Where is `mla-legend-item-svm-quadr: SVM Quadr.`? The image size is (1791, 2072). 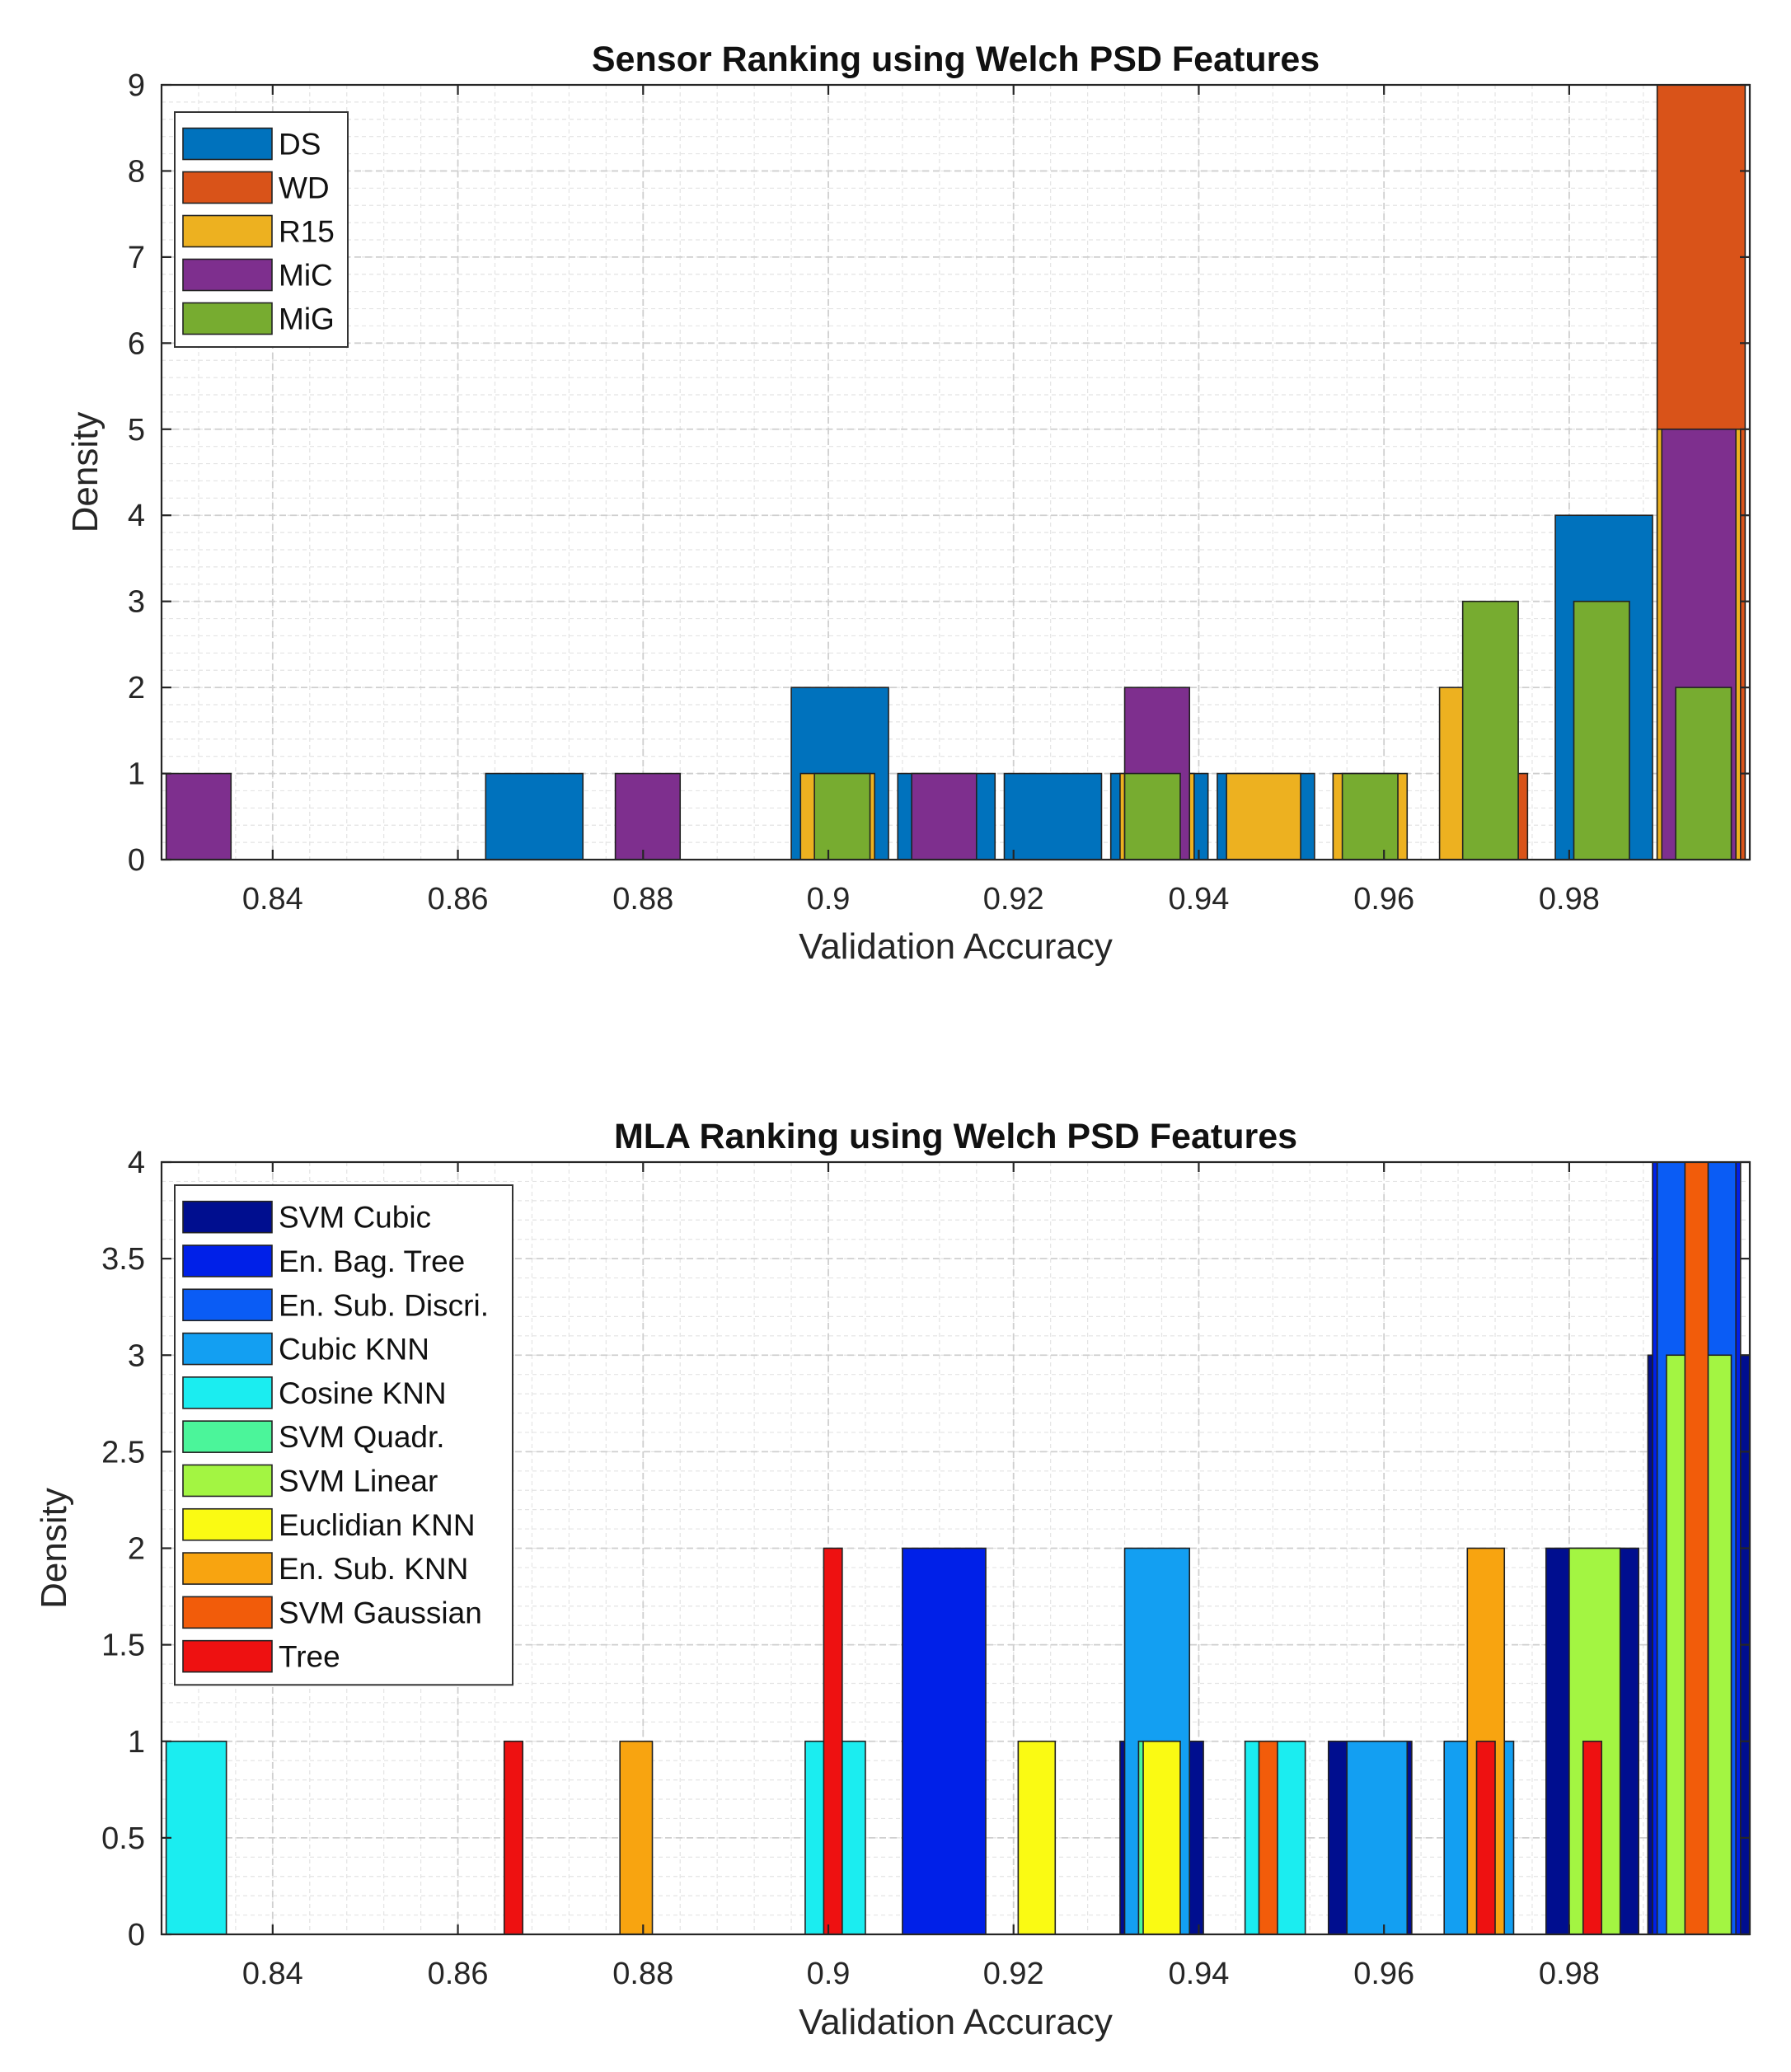 mla-legend-item-svm-quadr: SVM Quadr. is located at coordinates (313, 1437).